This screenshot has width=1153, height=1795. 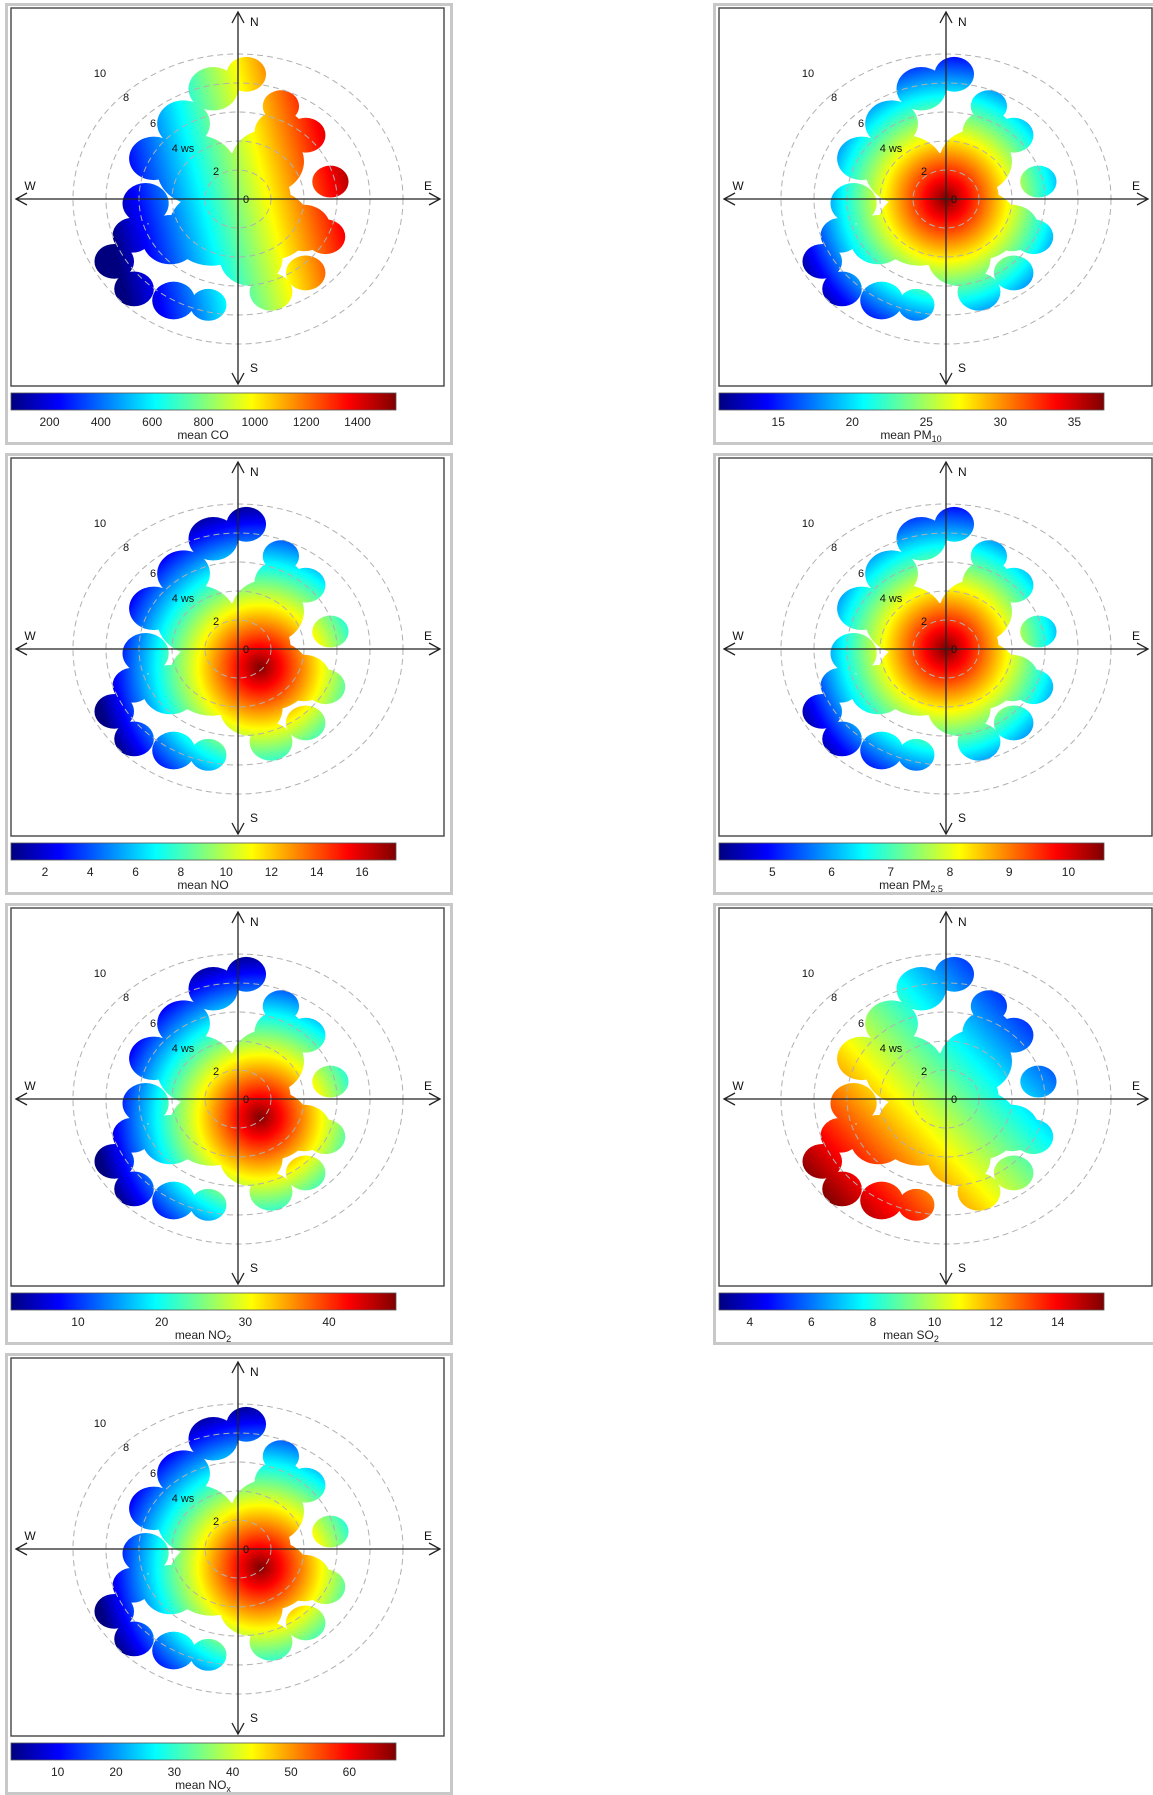 I want to click on colorbar-title: mean NOx, so click(x=203, y=1785).